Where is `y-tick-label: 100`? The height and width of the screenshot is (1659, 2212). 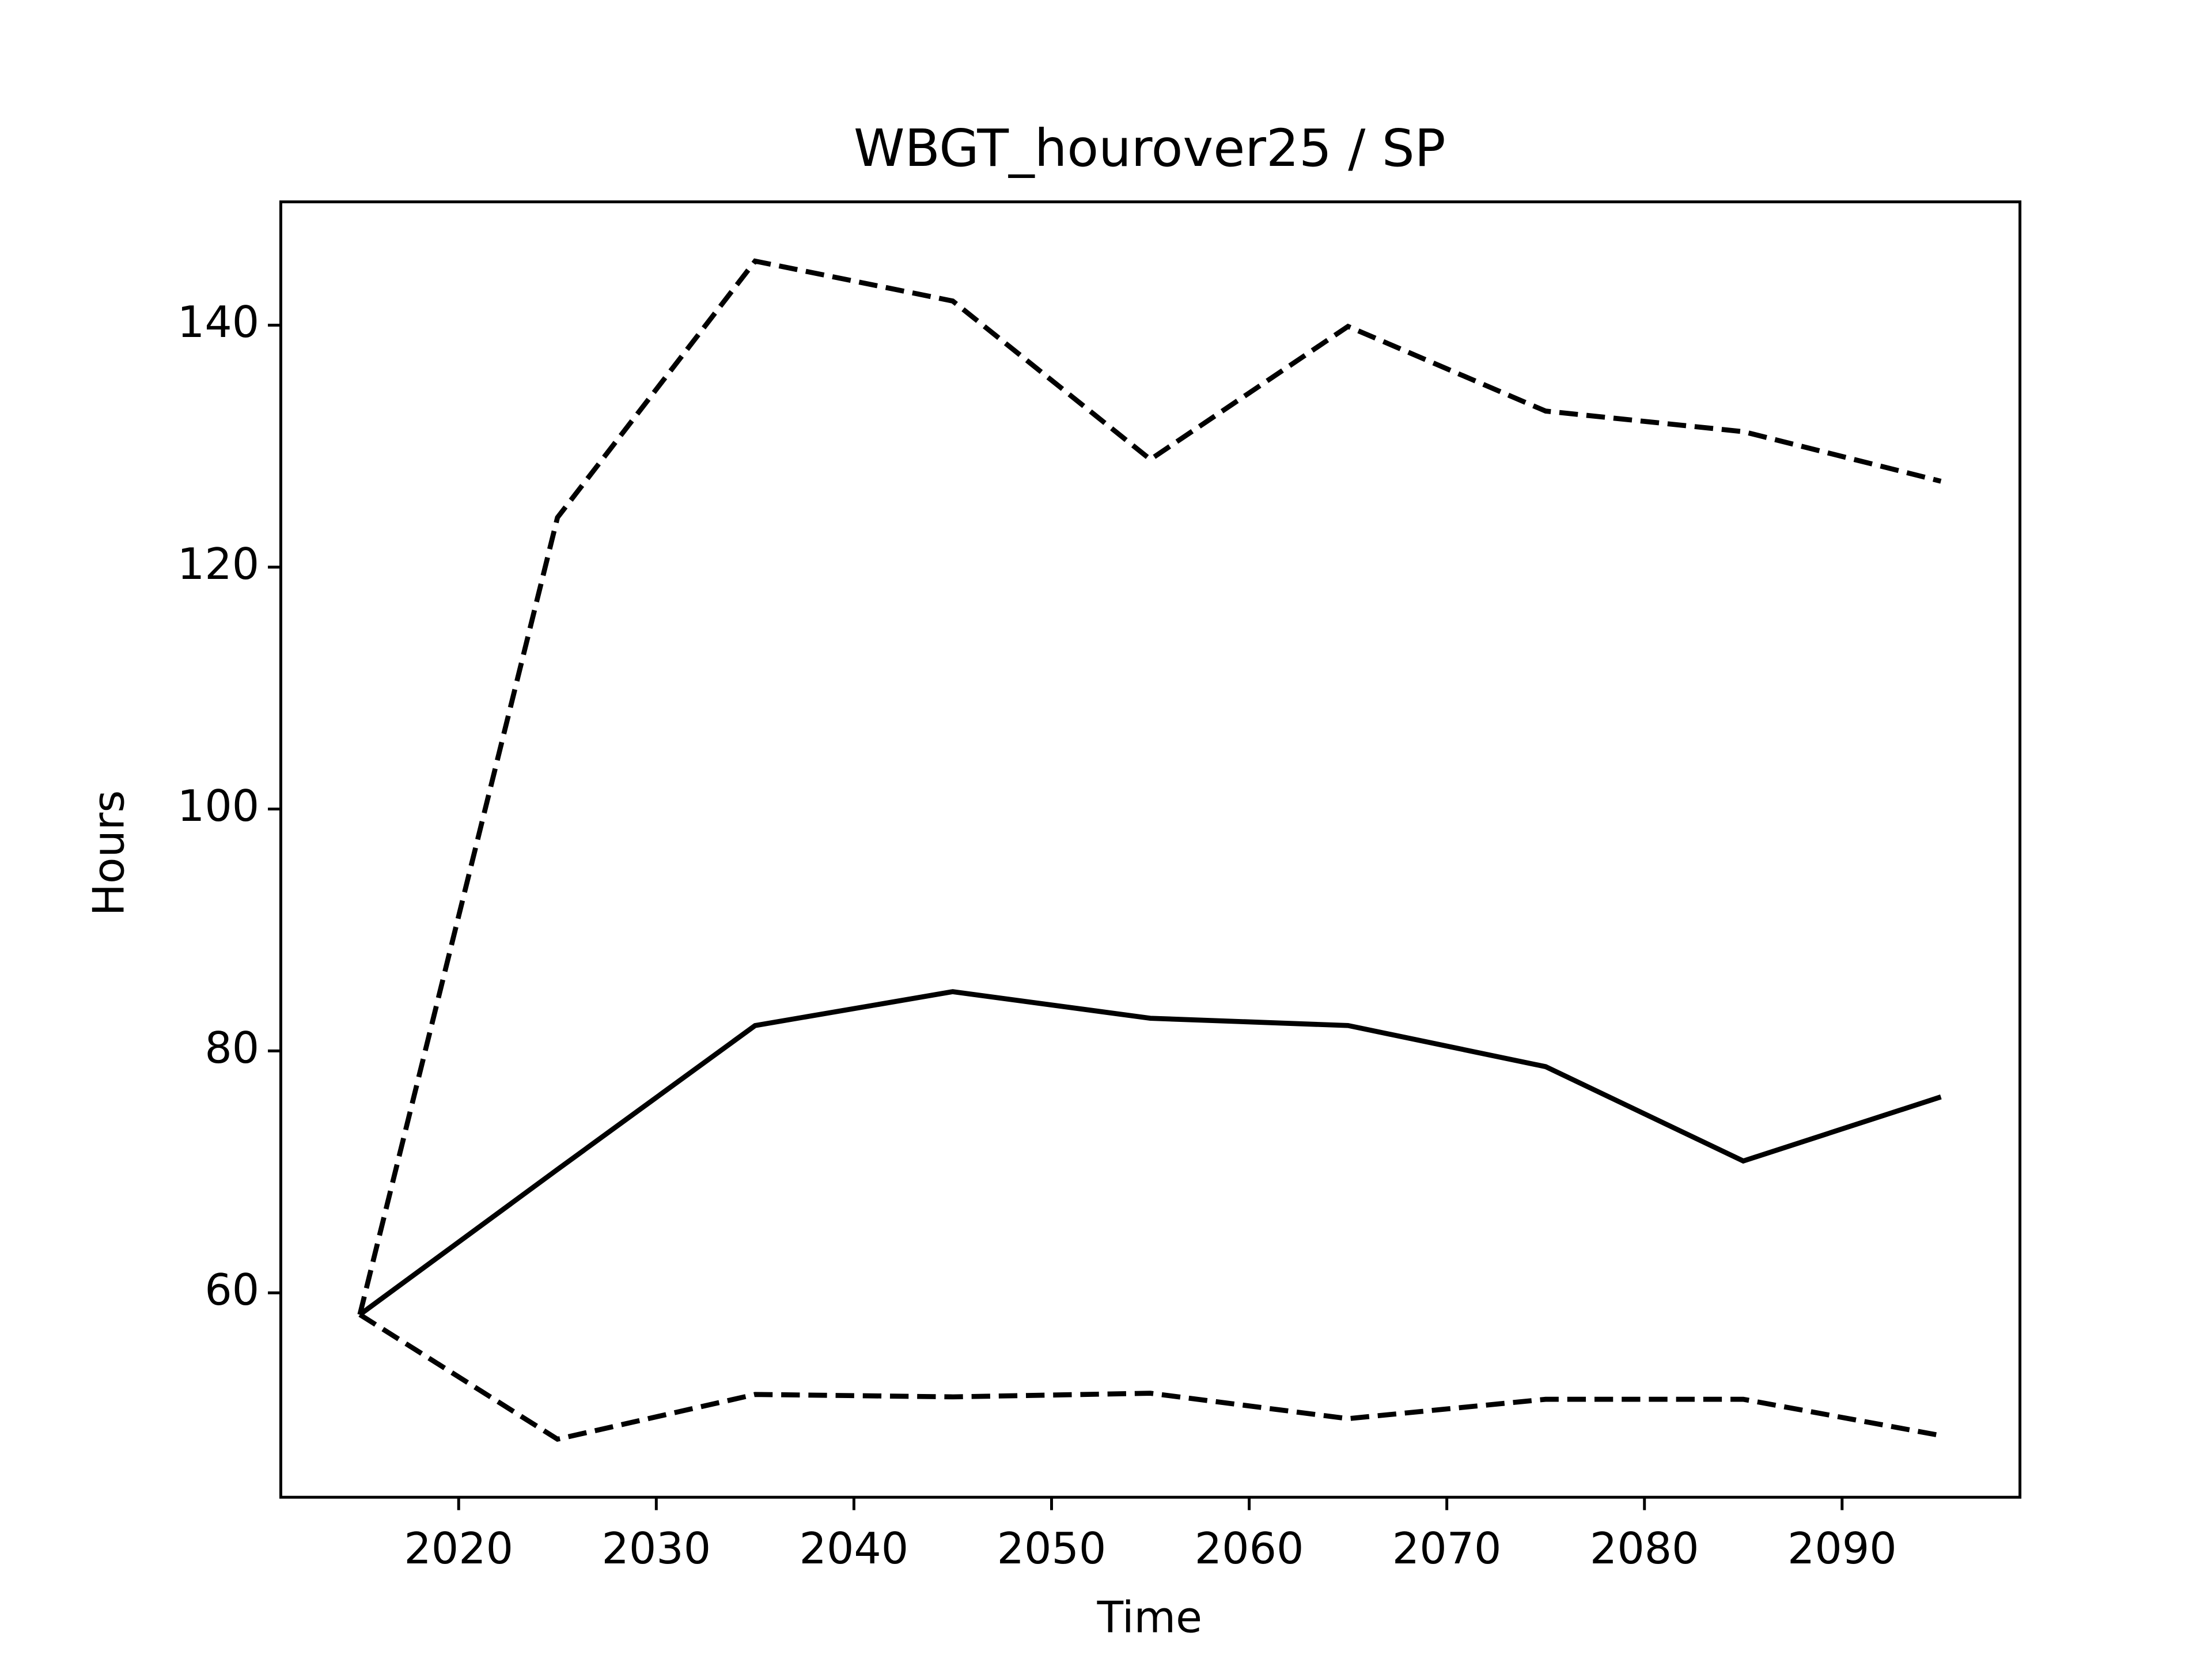
y-tick-label: 100 is located at coordinates (218, 806).